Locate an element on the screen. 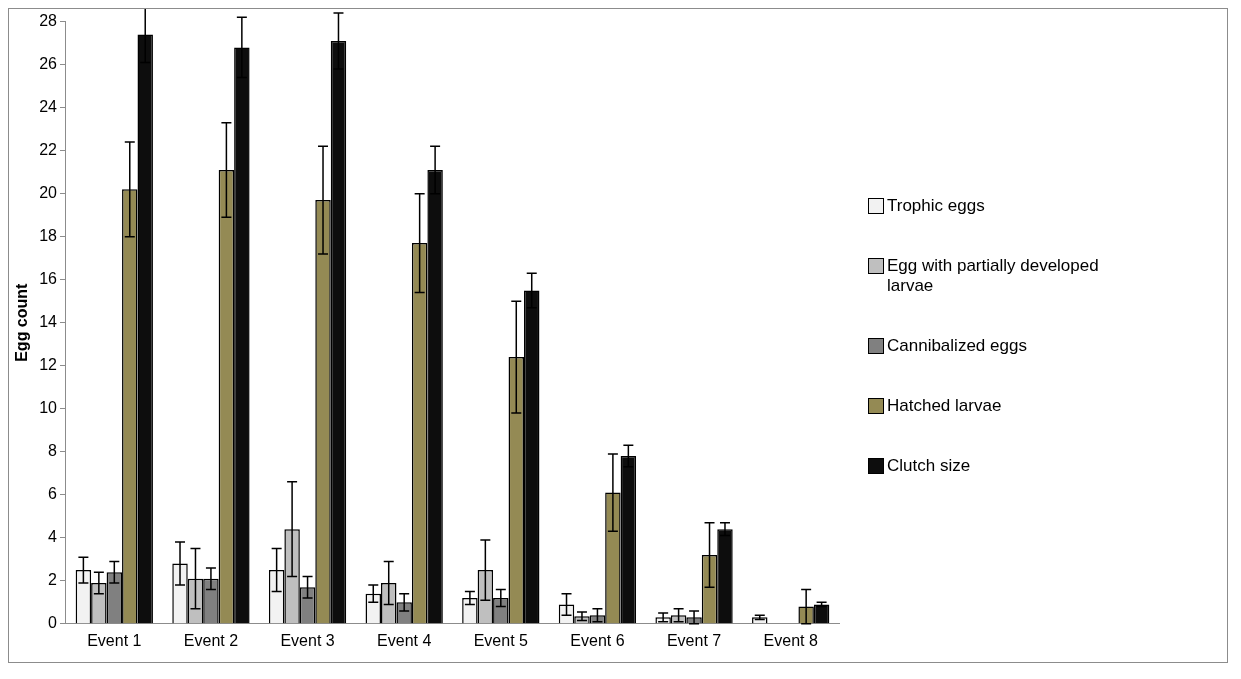 The image size is (1241, 679). x-tick-label: Event 8 is located at coordinates (790, 640).